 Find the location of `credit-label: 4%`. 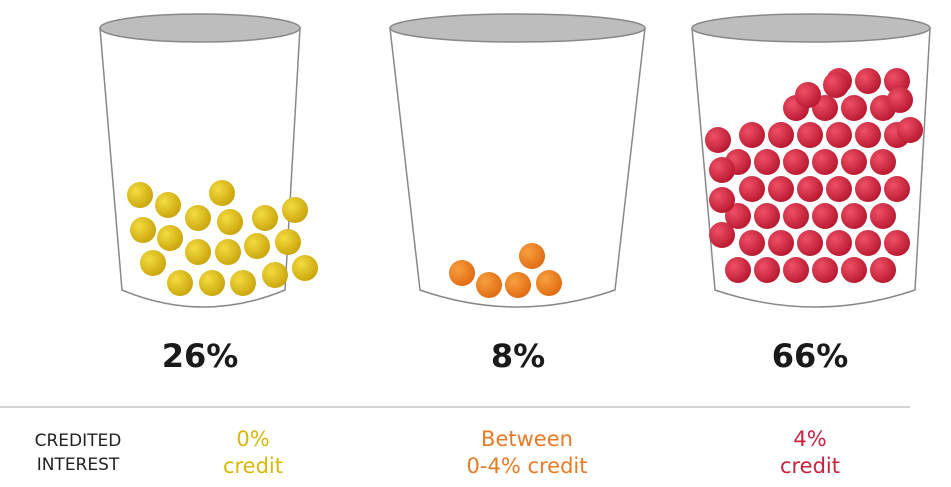

credit-label: 4% is located at coordinates (809, 439).